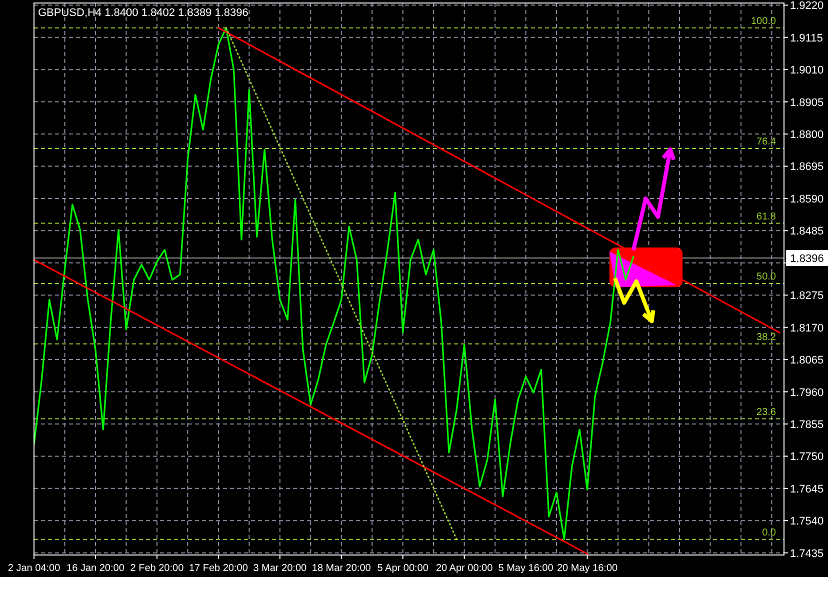 The image size is (828, 594). What do you see at coordinates (766, 276) in the screenshot?
I see `annotation: 50.0` at bounding box center [766, 276].